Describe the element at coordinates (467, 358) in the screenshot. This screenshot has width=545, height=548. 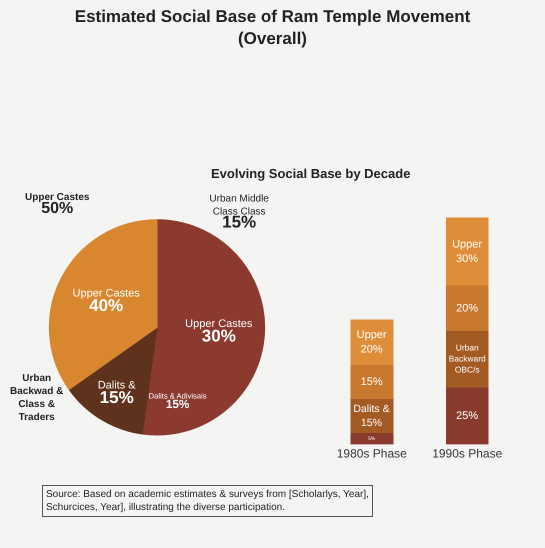
I see `data-label: Urban Backward OBC/s` at that location.